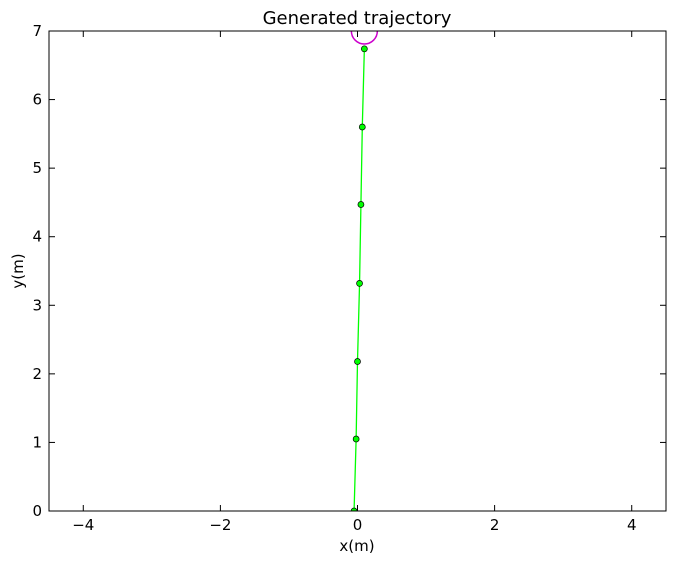  What do you see at coordinates (358, 525) in the screenshot?
I see `x-tick-label: 0` at bounding box center [358, 525].